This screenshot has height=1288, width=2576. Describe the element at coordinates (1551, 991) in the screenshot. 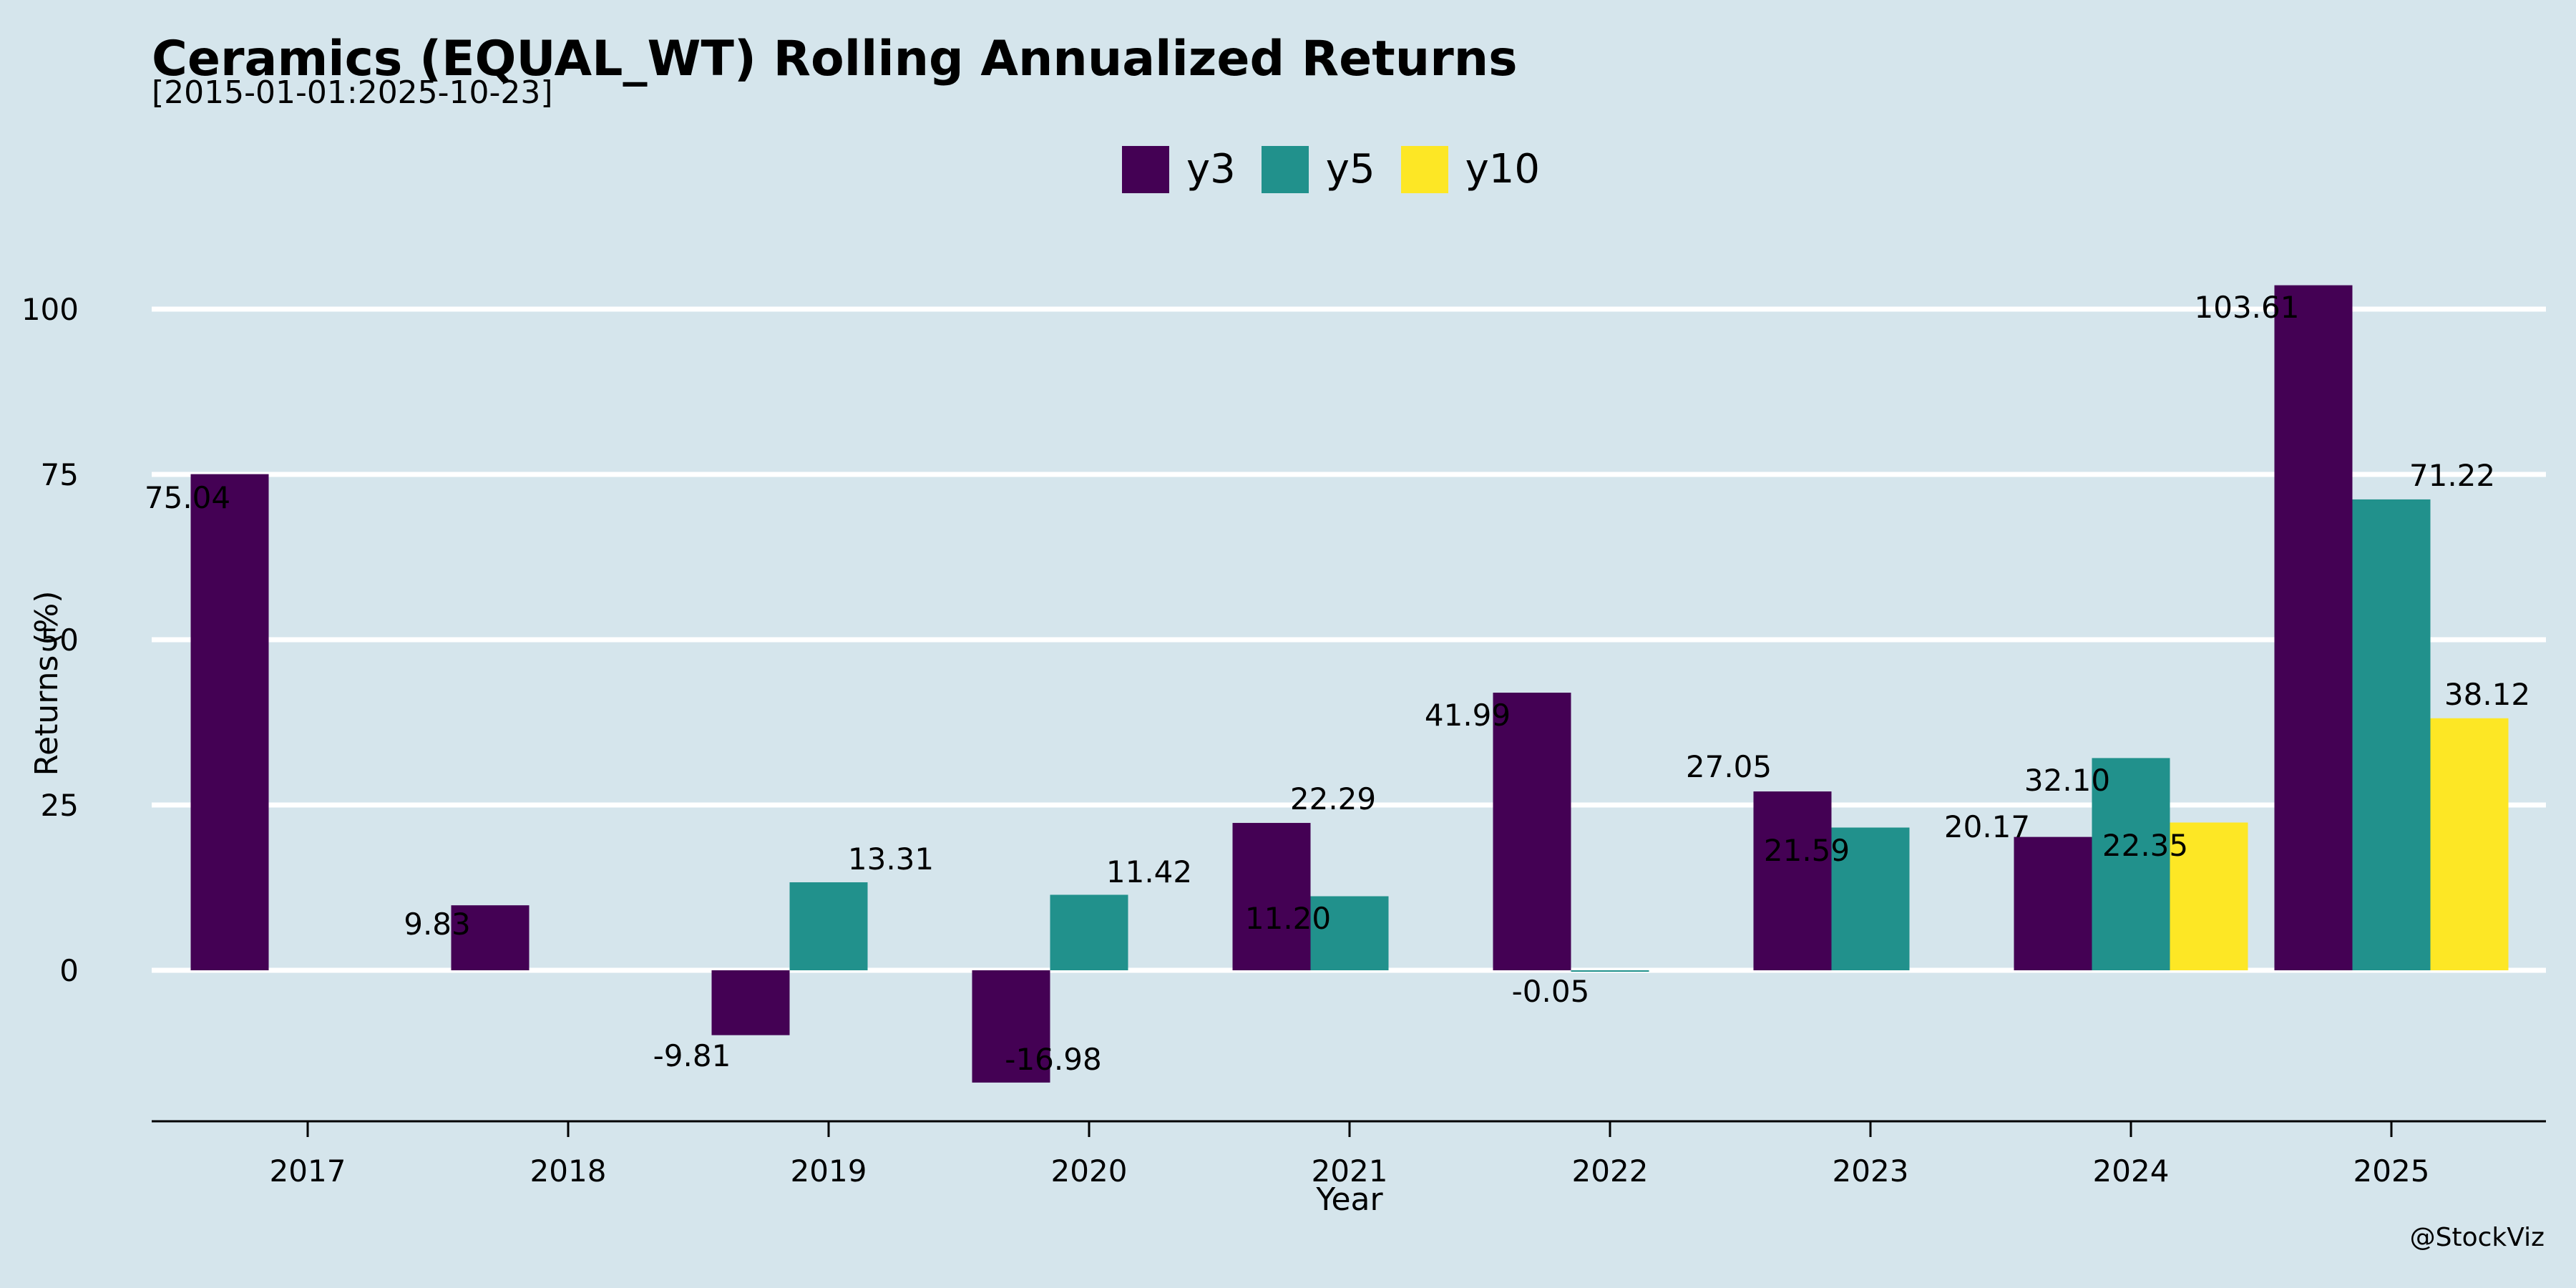

I see `data-label-y5-2022: -0.05` at that location.